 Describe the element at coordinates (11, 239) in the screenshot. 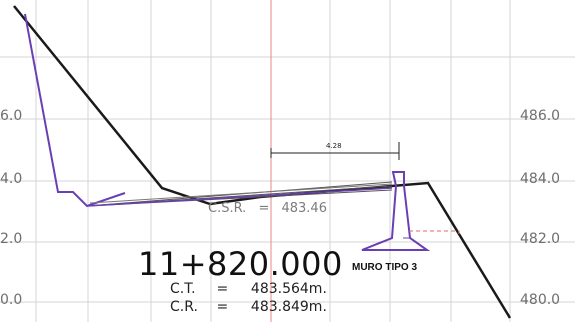

I see `elevation-label-left: 2.0` at that location.